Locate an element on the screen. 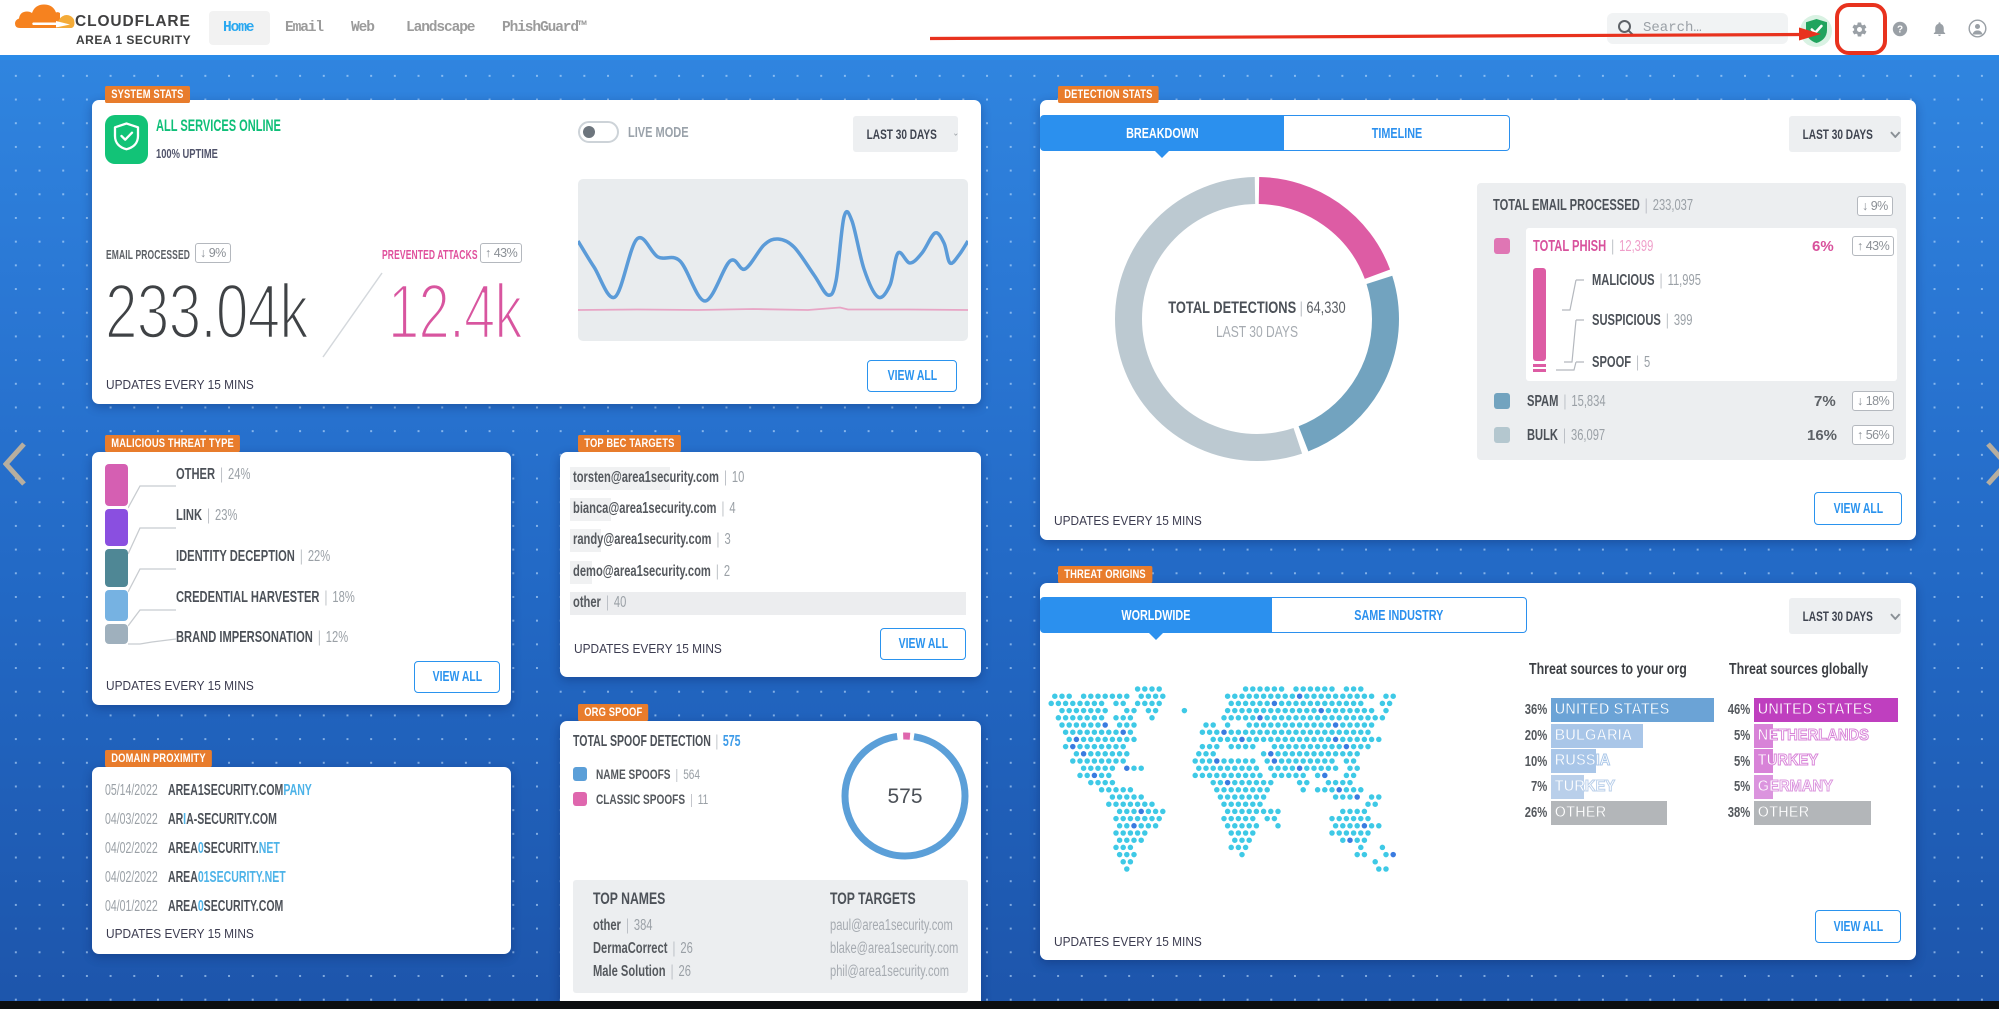  svg-text: 575 is located at coordinates (904, 796).